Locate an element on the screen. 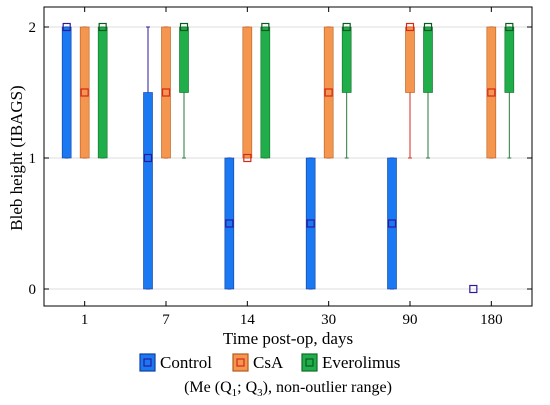  x-tick-label-1: 7 is located at coordinates (166, 320).